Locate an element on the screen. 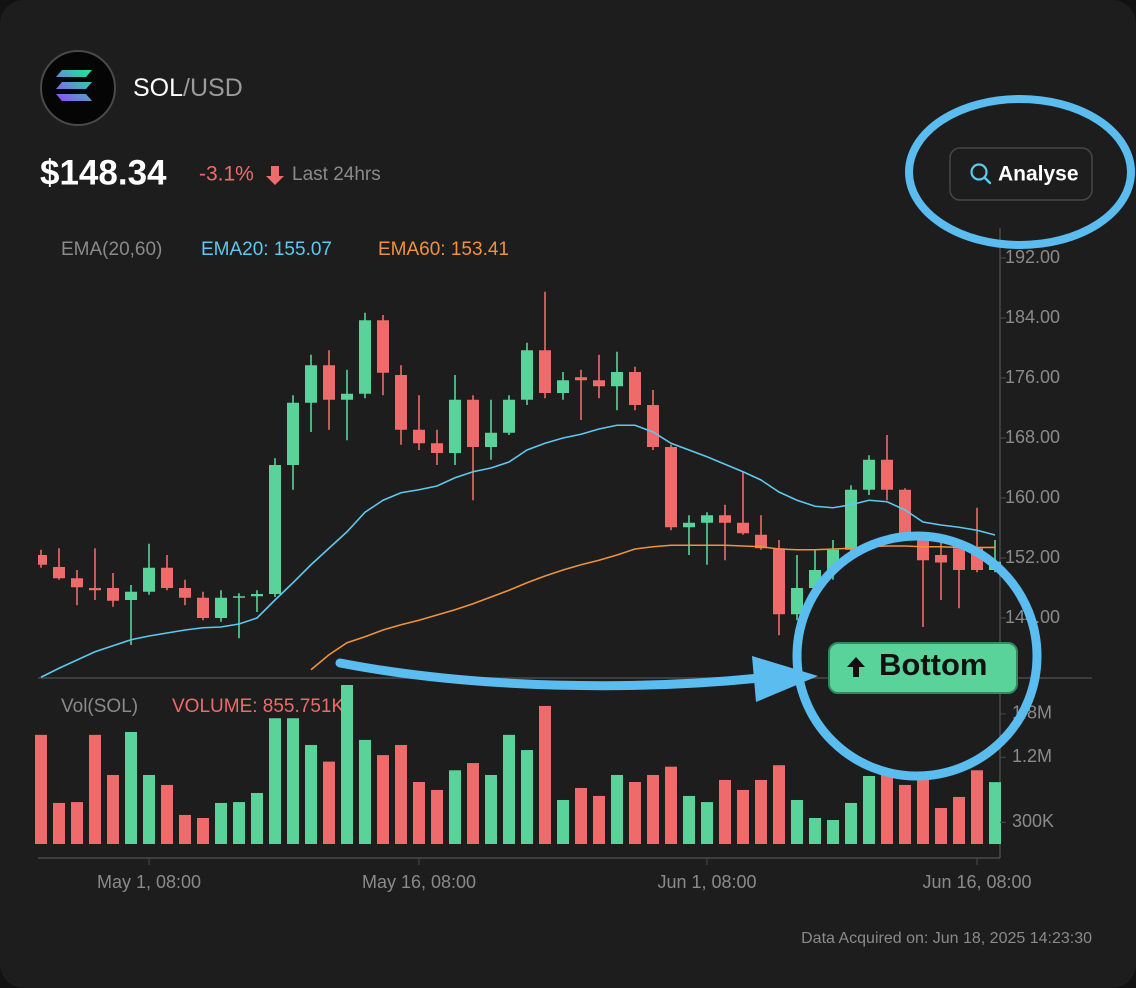 This screenshot has height=988, width=1136. highlight-arrowhead is located at coordinates (785, 679).